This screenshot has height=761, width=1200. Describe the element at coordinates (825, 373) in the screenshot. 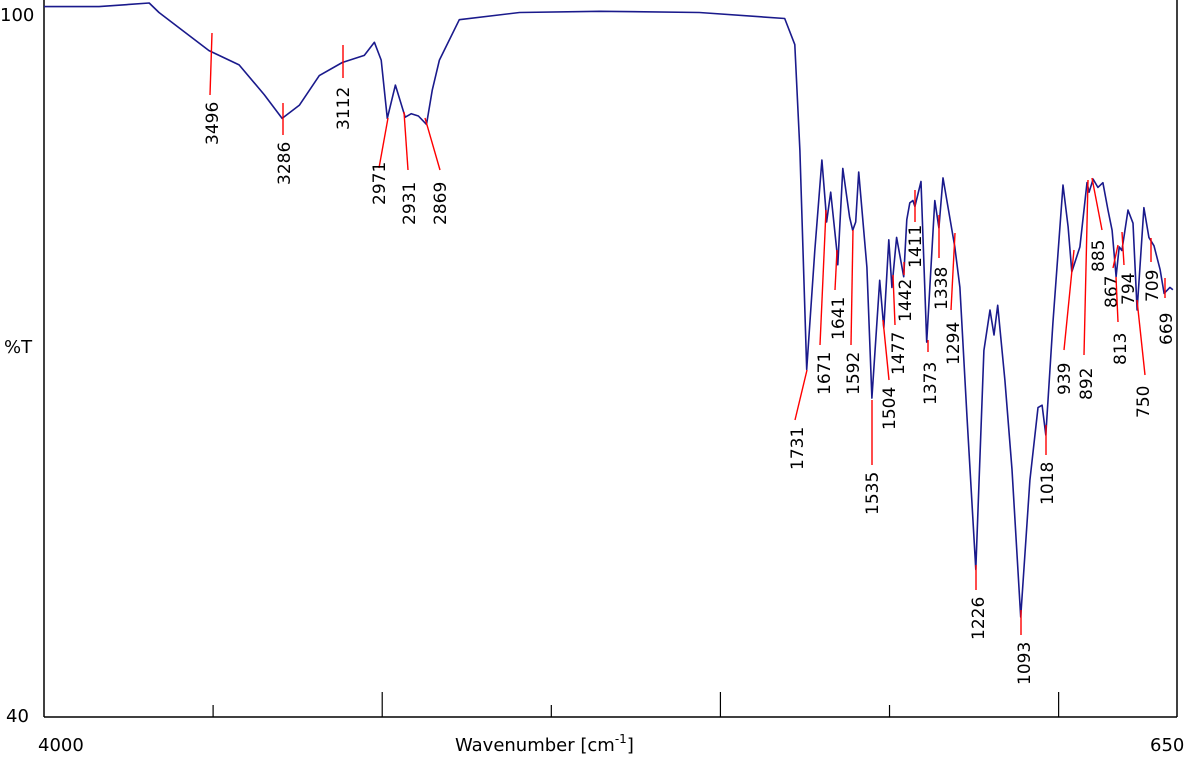

I see `peak-label-1671: 1671` at that location.